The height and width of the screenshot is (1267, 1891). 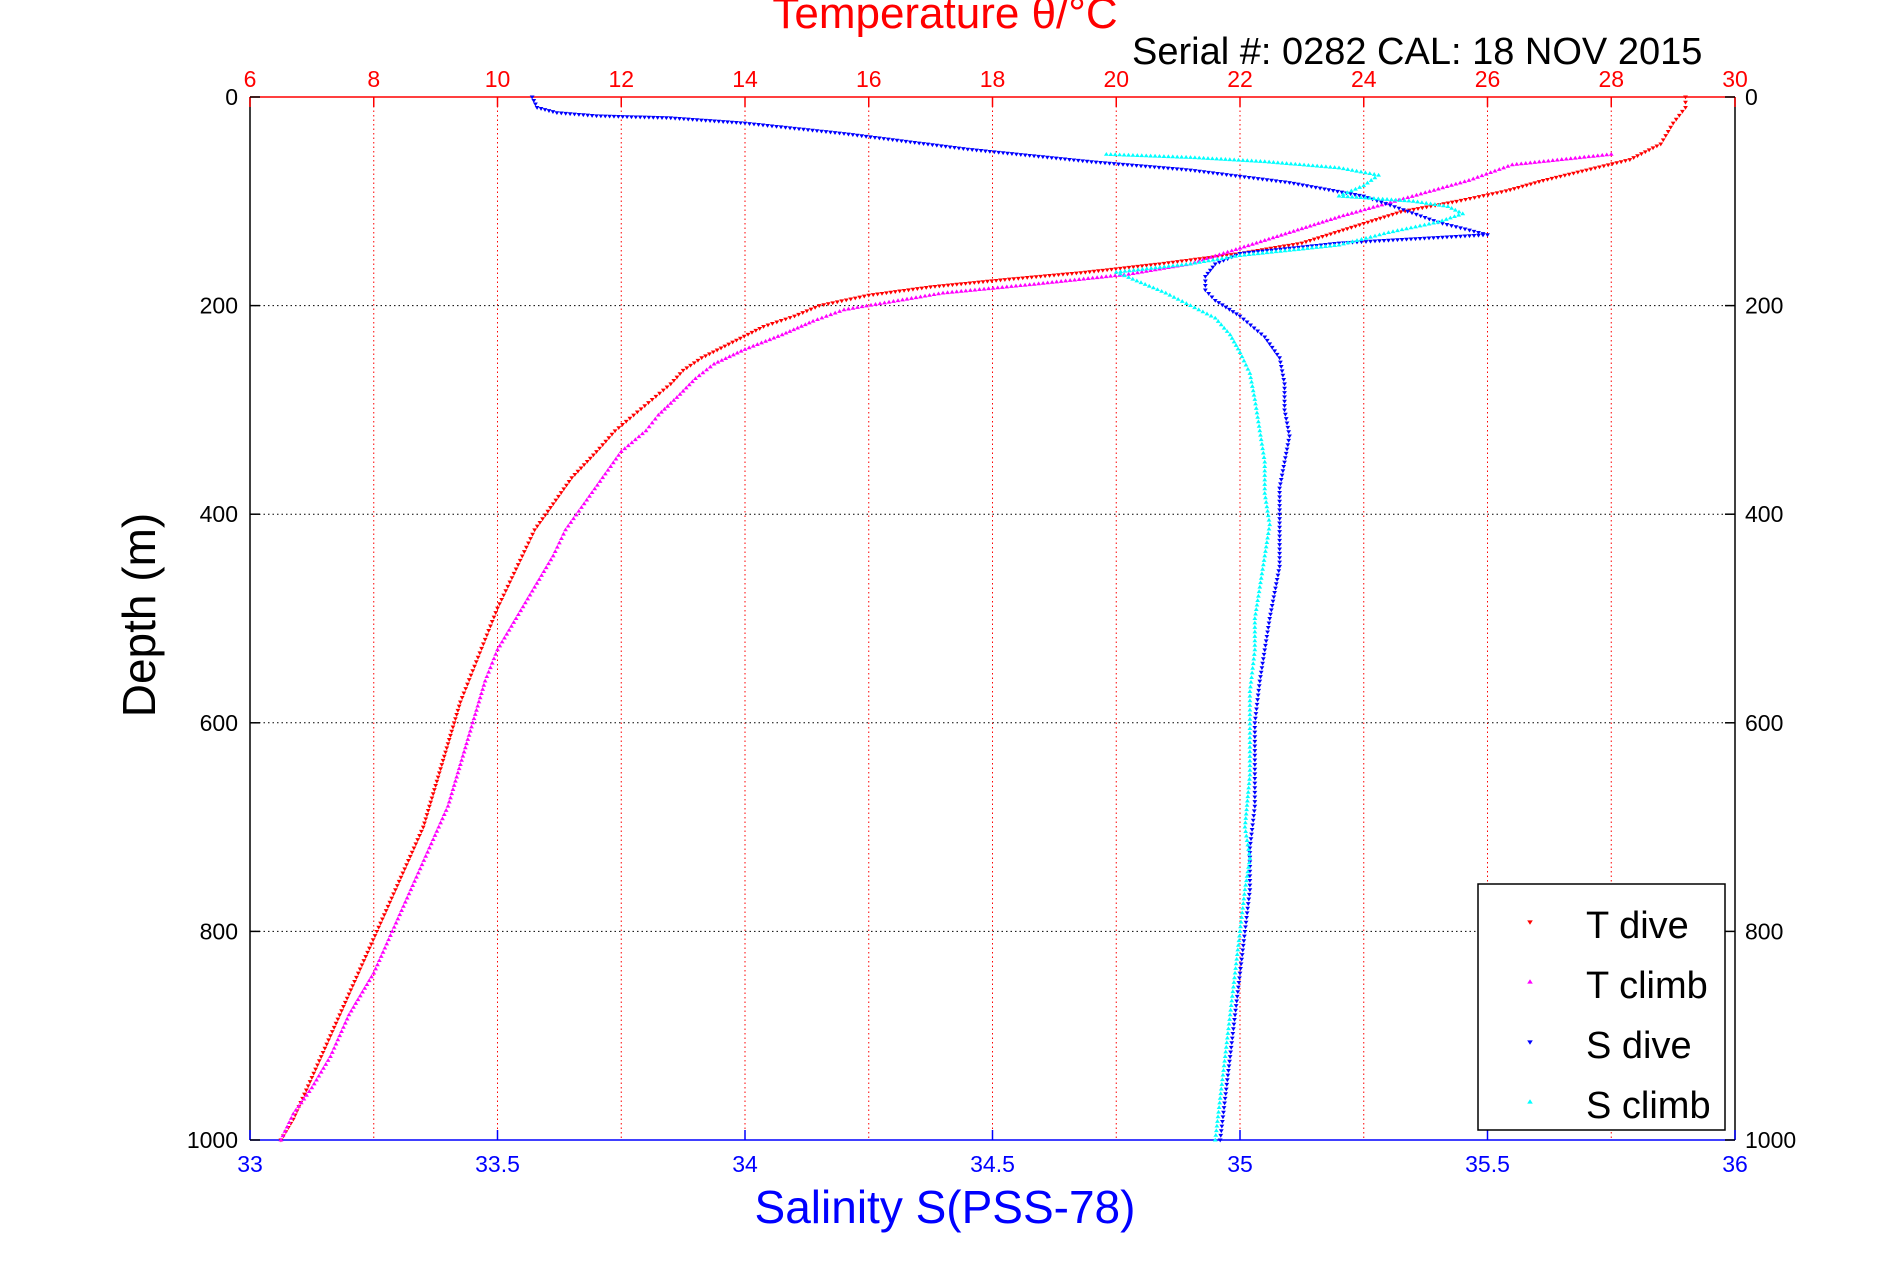 What do you see at coordinates (993, 79) in the screenshot?
I see `temperature-tick-label: 18` at bounding box center [993, 79].